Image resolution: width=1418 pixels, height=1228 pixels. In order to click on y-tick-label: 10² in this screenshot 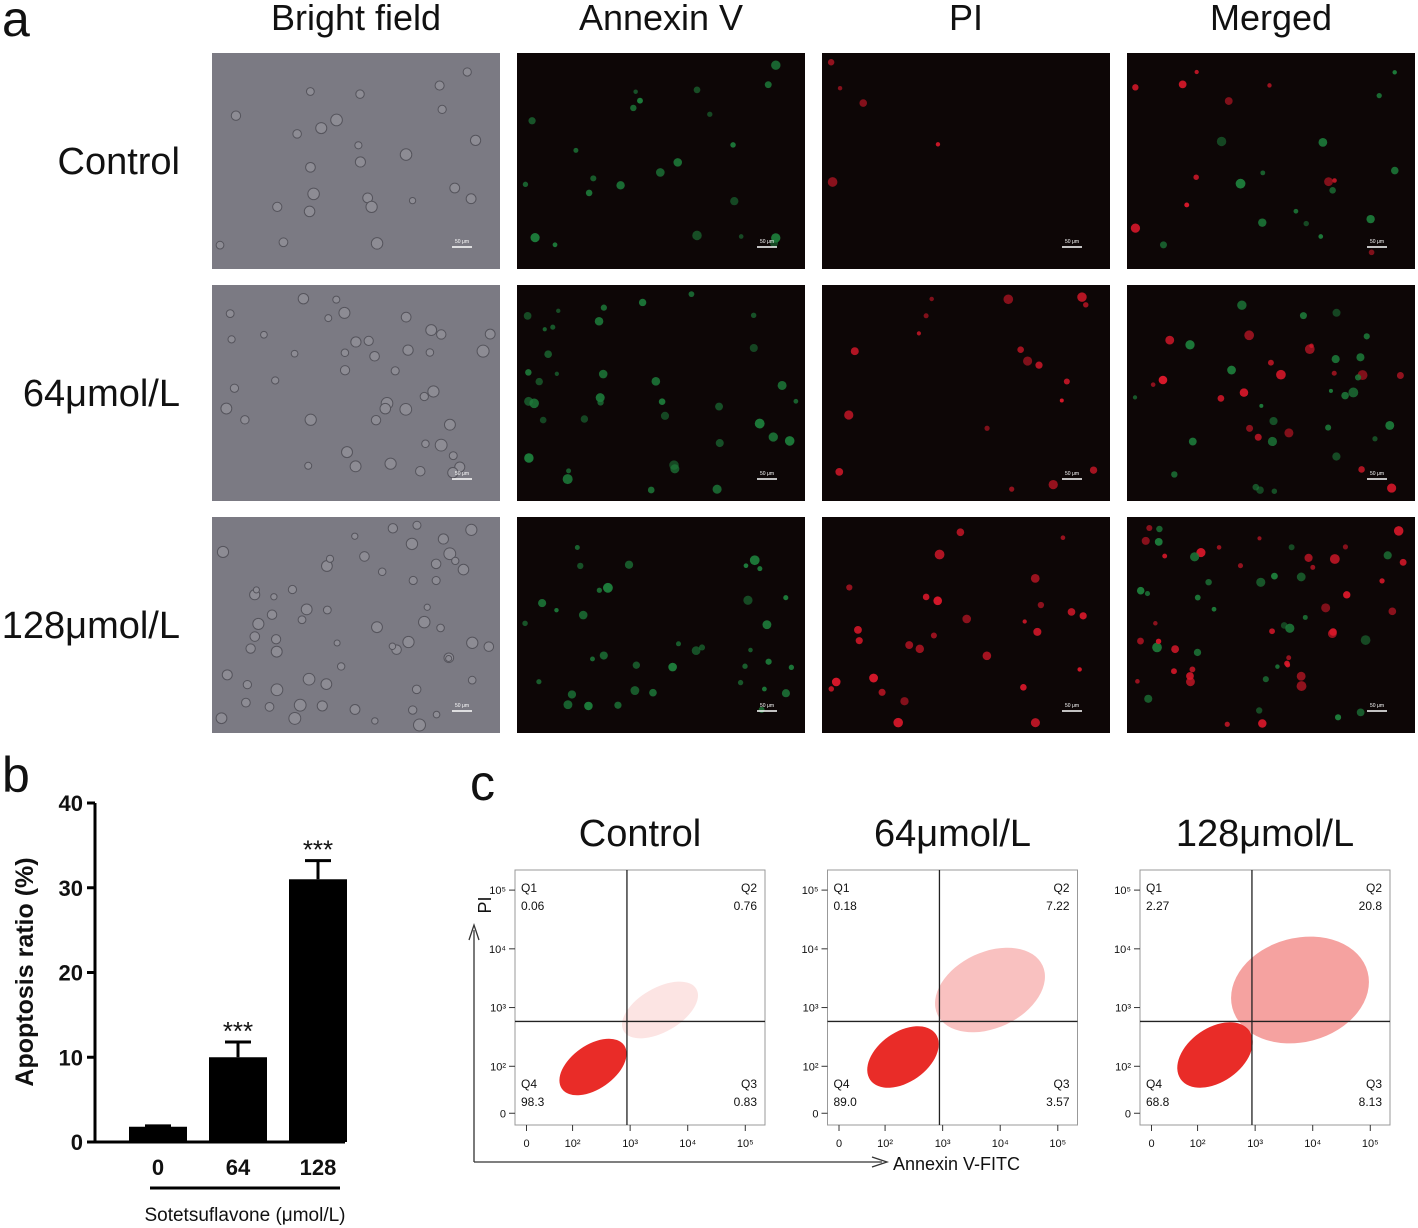, I will do `click(498, 1067)`.